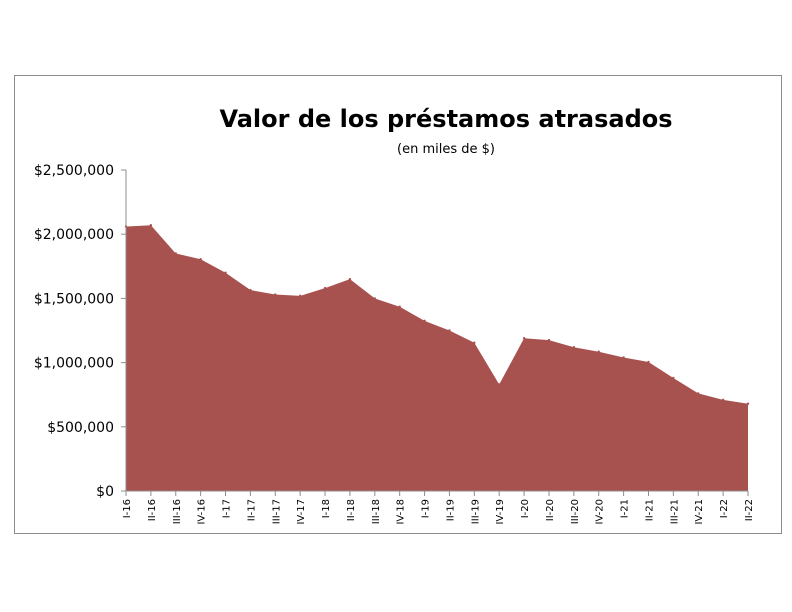  Describe the element at coordinates (177, 511) in the screenshot. I see `x-tick-label: III-16` at that location.